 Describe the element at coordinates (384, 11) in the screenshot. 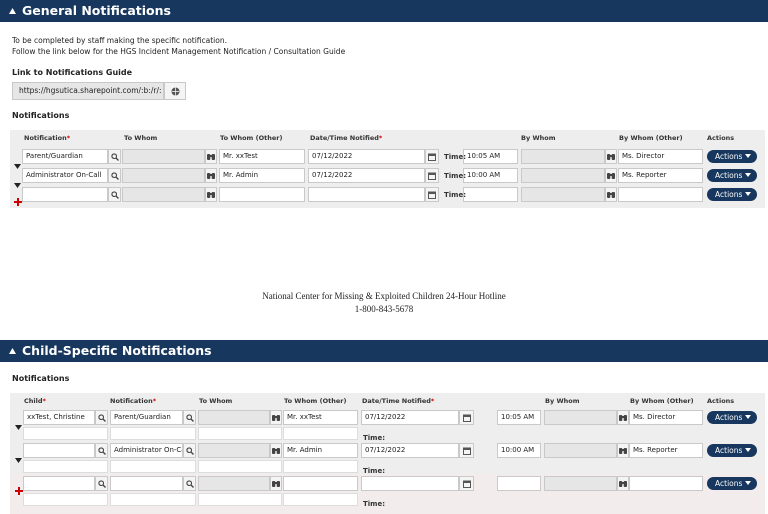

I see `section-header: General Notifications` at that location.